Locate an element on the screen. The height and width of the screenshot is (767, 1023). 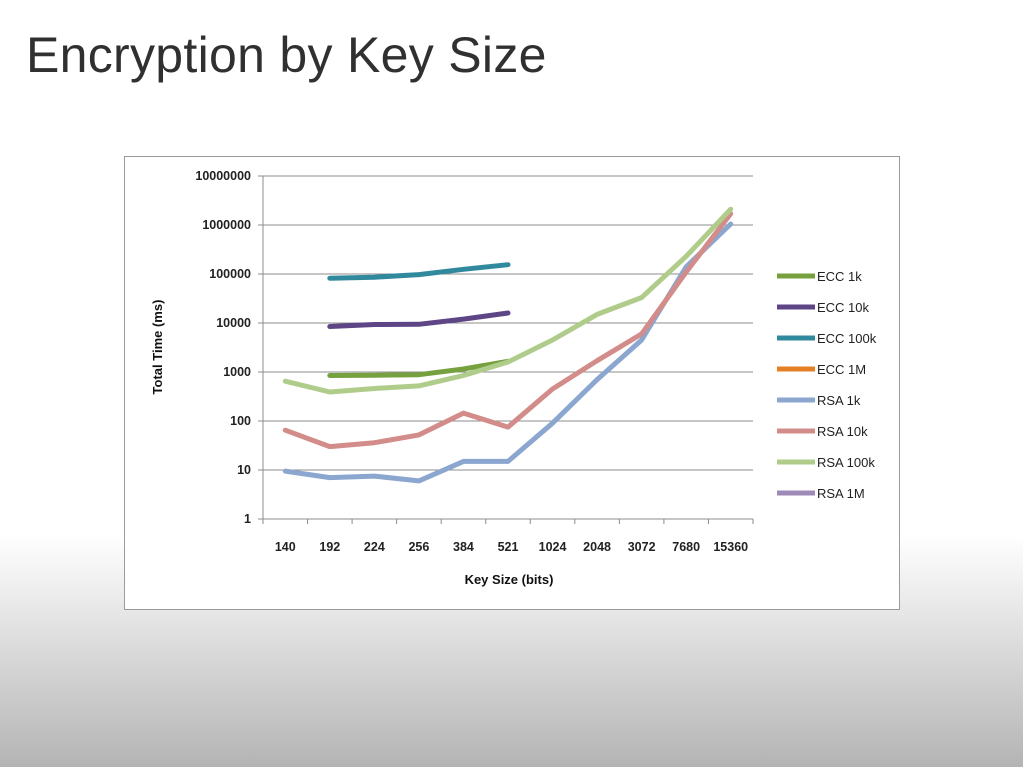
x-tick-label: 521 is located at coordinates (508, 547).